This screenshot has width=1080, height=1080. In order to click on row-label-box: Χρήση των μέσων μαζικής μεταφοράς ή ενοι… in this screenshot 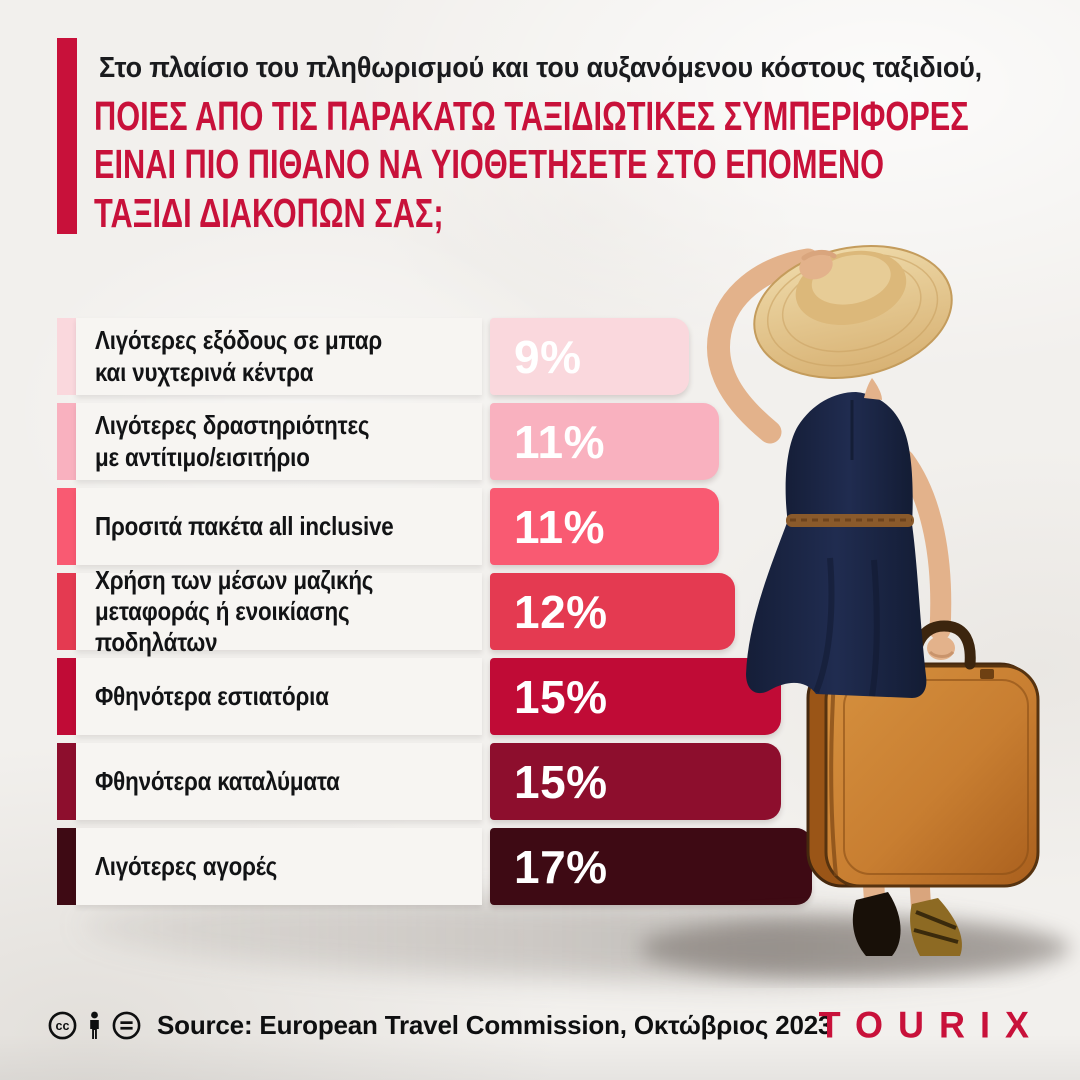, I will do `click(279, 611)`.